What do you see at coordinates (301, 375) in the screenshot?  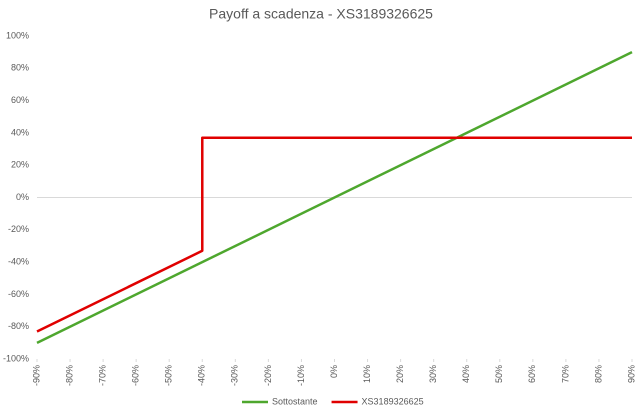 I see `x-tick-label: -10%` at bounding box center [301, 375].